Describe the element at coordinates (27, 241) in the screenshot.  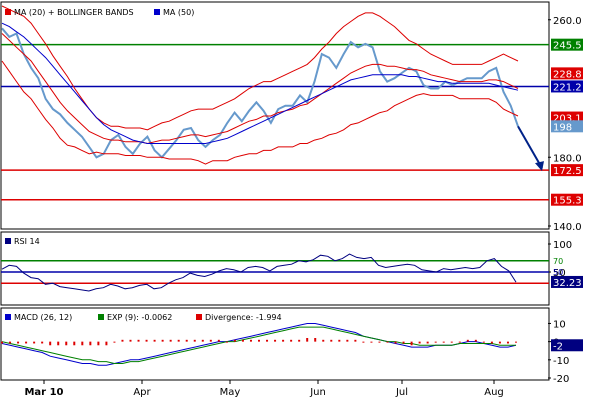
I see `legend-rsi-label: RSI 14` at that location.